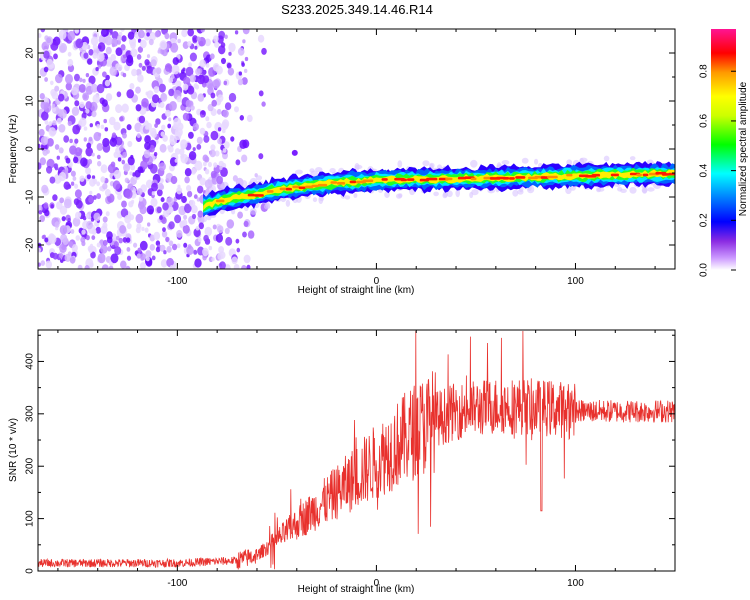 Image resolution: width=750 pixels, height=600 pixels. Describe the element at coordinates (723, 149) in the screenshot. I see `colorbar-gradient` at that location.